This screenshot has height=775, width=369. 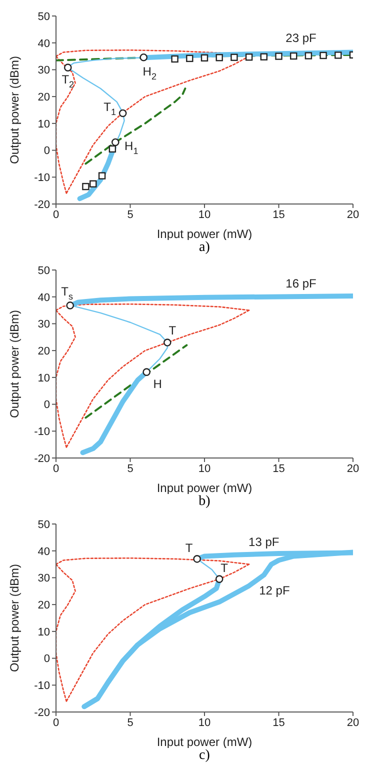 I want to click on annotation: T$_{2}$, so click(x=68, y=81).